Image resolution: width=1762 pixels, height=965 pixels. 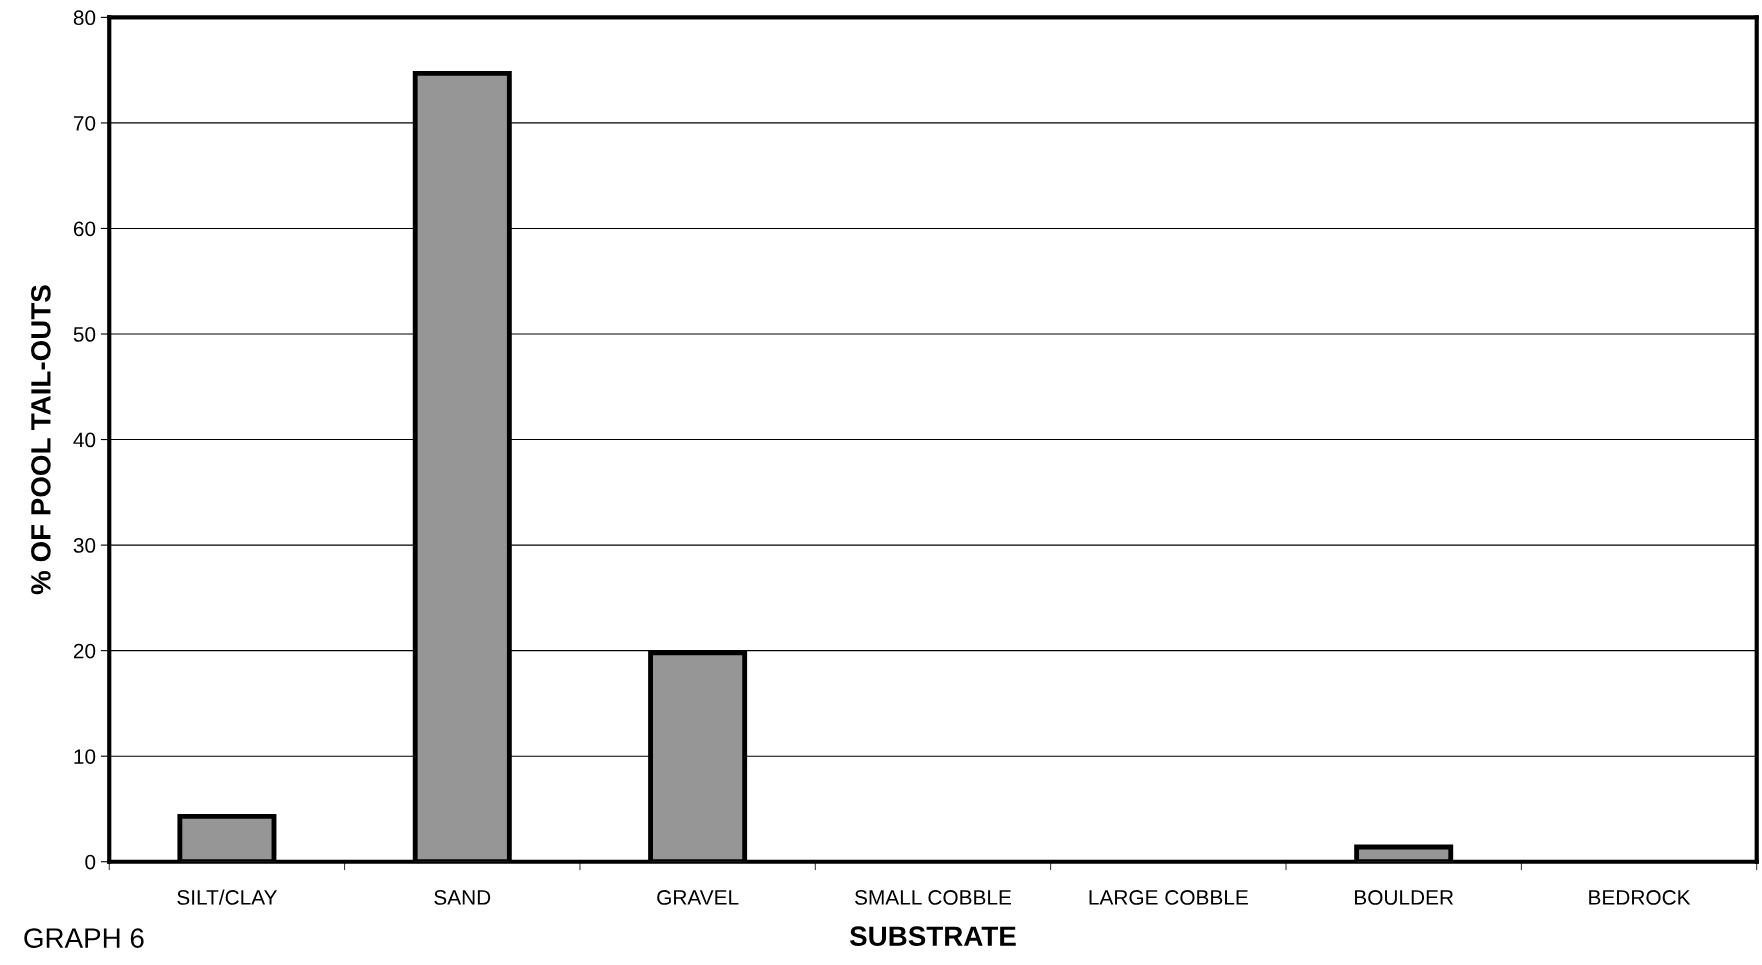 What do you see at coordinates (84, 123) in the screenshot?
I see `y-tick-label: 70` at bounding box center [84, 123].